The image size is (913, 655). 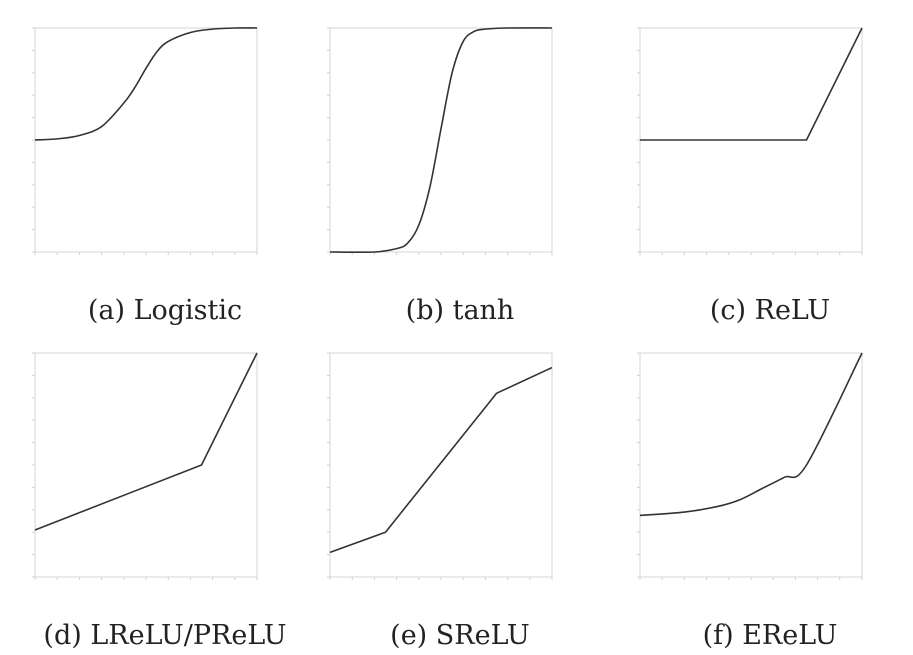 I want to click on chart-b, so click(x=440, y=141).